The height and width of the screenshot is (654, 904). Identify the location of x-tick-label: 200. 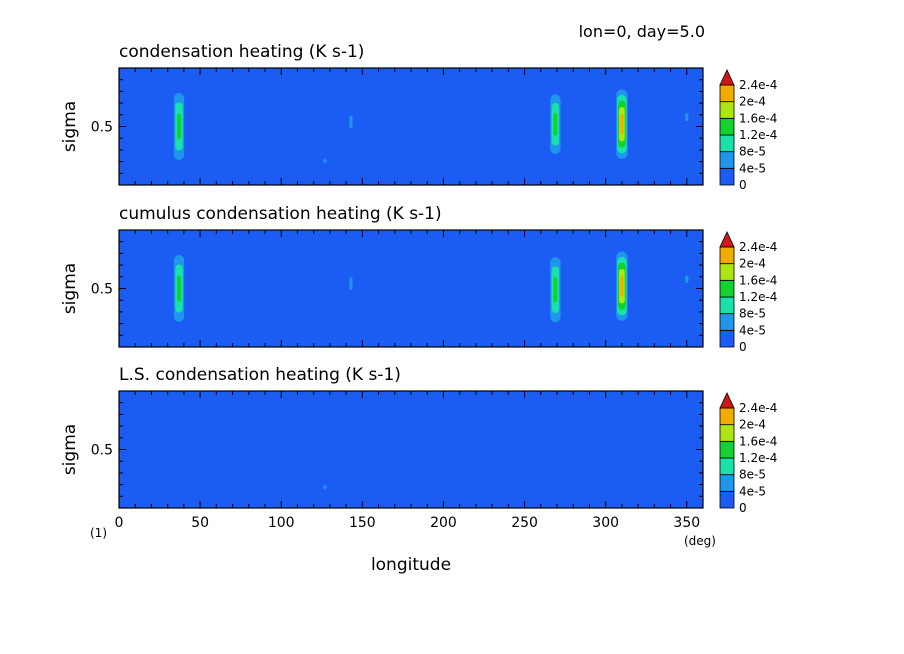
(443, 523).